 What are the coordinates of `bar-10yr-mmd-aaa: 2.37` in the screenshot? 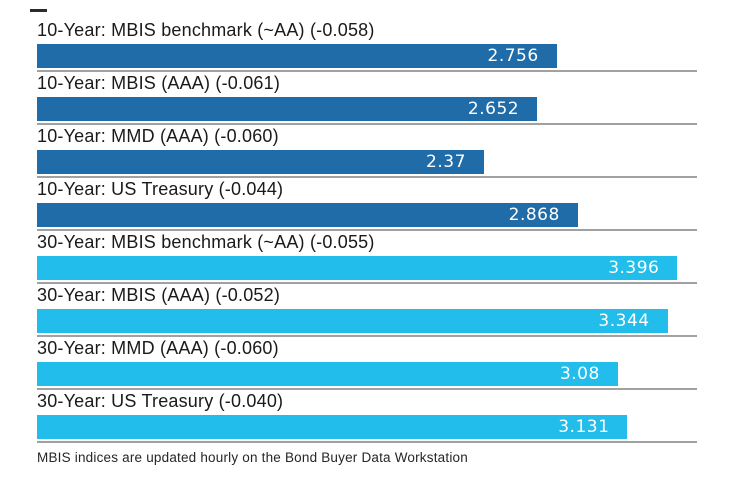 It's located at (260, 162).